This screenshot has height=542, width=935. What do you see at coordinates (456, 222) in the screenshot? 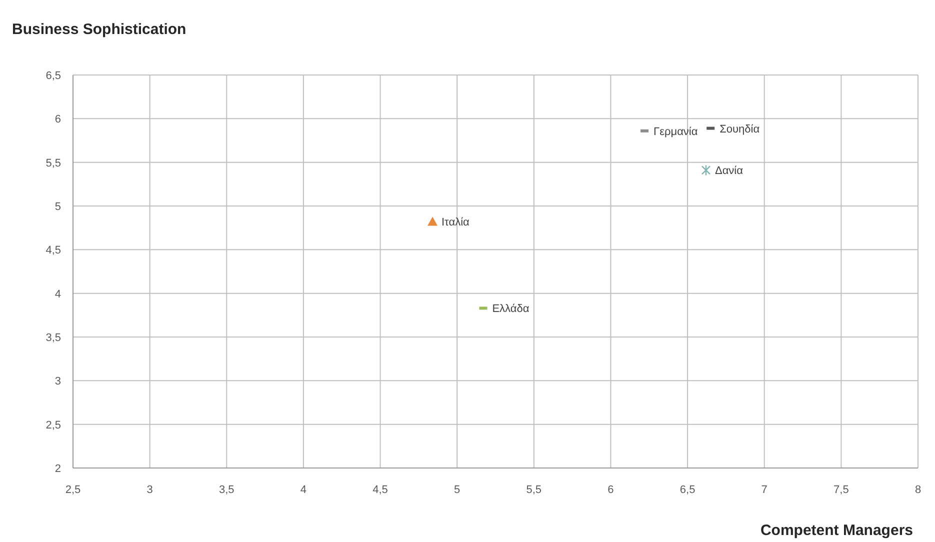
I see `series-label: Ιταλία` at bounding box center [456, 222].